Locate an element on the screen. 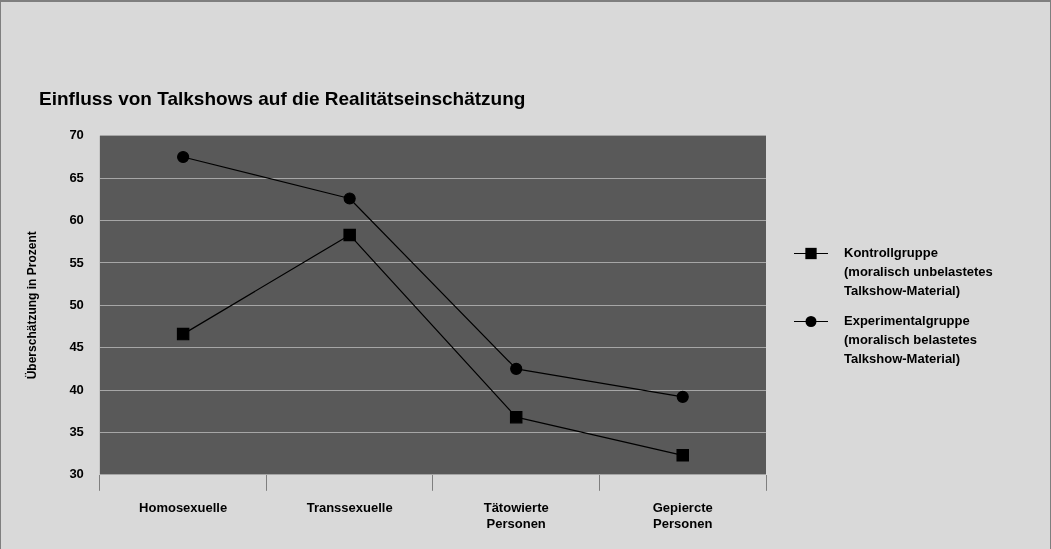  y-tick-label: 65 is located at coordinates (76, 177).